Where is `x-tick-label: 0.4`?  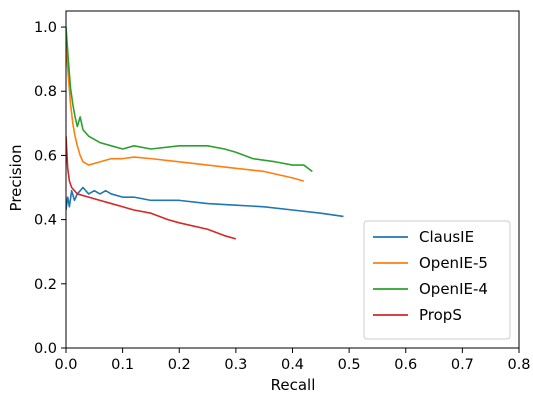 x-tick-label: 0.4 is located at coordinates (292, 365).